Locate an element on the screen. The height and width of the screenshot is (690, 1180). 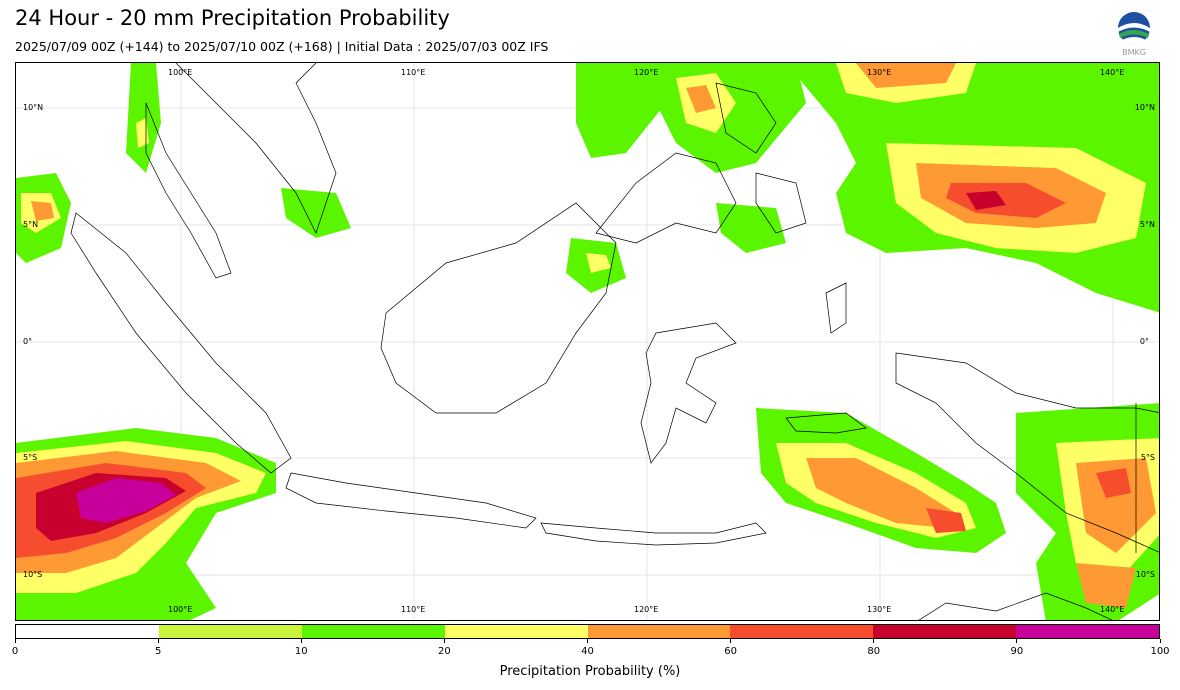
colorbar-tick-label: 90 is located at coordinates (1017, 651).